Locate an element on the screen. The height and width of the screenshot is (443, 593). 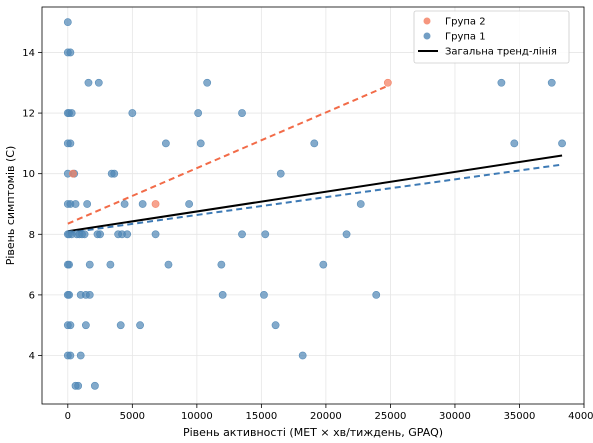
legend-label-group-2: Група 2 is located at coordinates (465, 22).